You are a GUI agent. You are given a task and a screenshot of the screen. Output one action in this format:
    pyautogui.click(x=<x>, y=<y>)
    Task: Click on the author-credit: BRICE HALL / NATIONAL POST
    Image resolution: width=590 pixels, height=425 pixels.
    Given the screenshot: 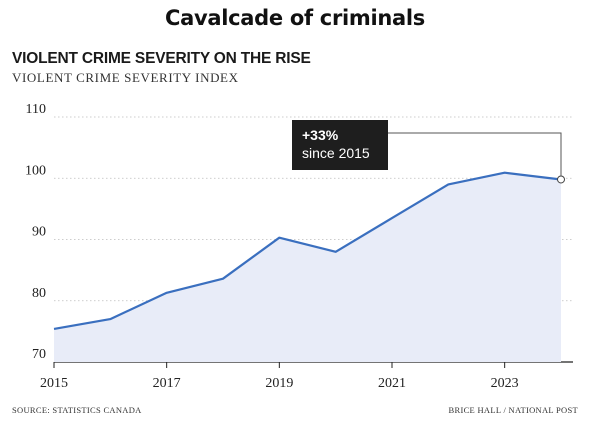 What is the action you would take?
    pyautogui.click(x=513, y=410)
    